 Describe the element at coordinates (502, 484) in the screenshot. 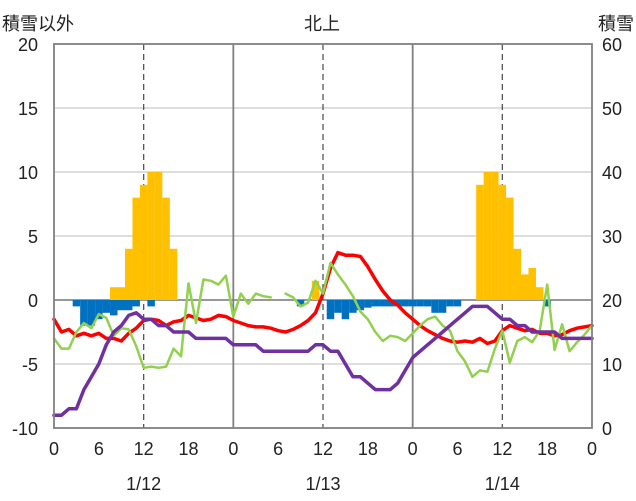

I see `date-label: 1/14` at that location.